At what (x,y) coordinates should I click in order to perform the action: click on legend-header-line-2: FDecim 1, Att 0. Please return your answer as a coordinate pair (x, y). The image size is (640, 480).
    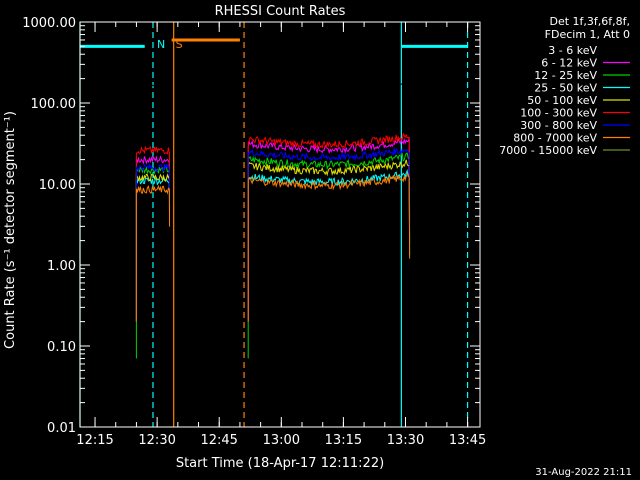
    Looking at the image, I should click on (587, 34).